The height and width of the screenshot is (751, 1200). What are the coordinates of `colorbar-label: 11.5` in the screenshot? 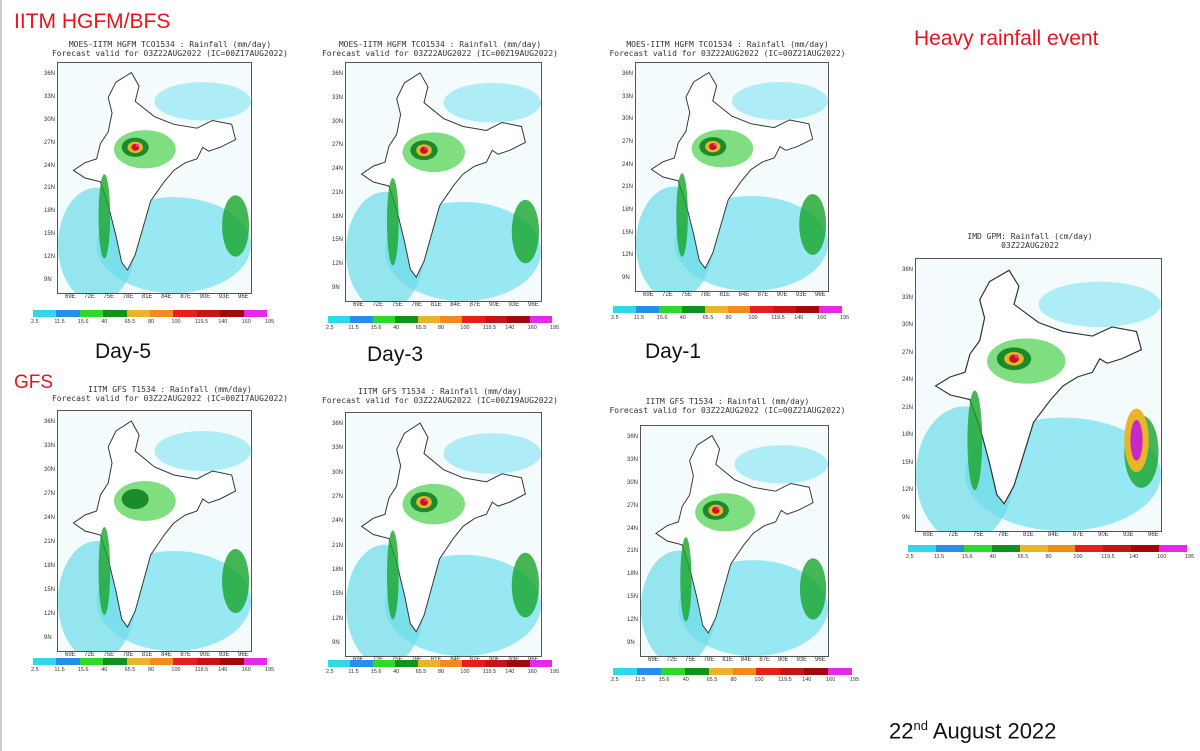 It's located at (59, 322).